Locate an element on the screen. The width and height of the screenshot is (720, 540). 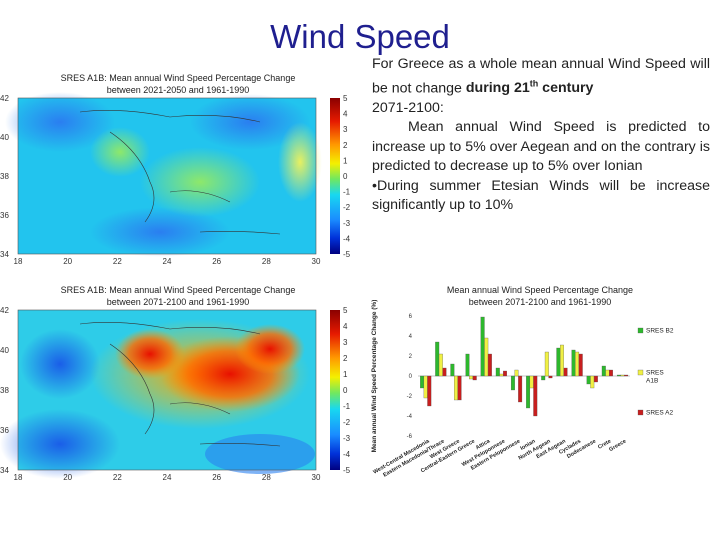
chart-ytick: 6 is located at coordinates (411, 317).